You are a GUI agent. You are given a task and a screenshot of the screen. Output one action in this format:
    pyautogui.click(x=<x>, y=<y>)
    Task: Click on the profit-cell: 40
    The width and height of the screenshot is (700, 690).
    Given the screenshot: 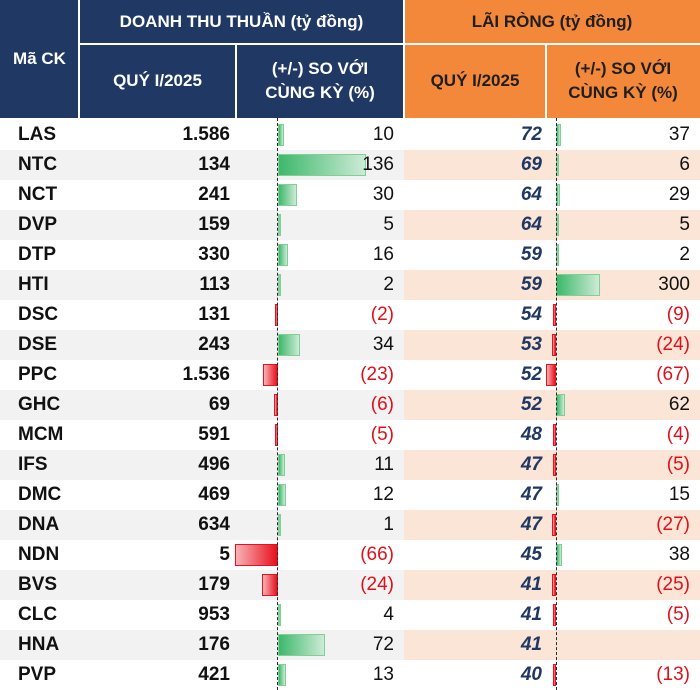 What is the action you would take?
    pyautogui.click(x=531, y=674)
    